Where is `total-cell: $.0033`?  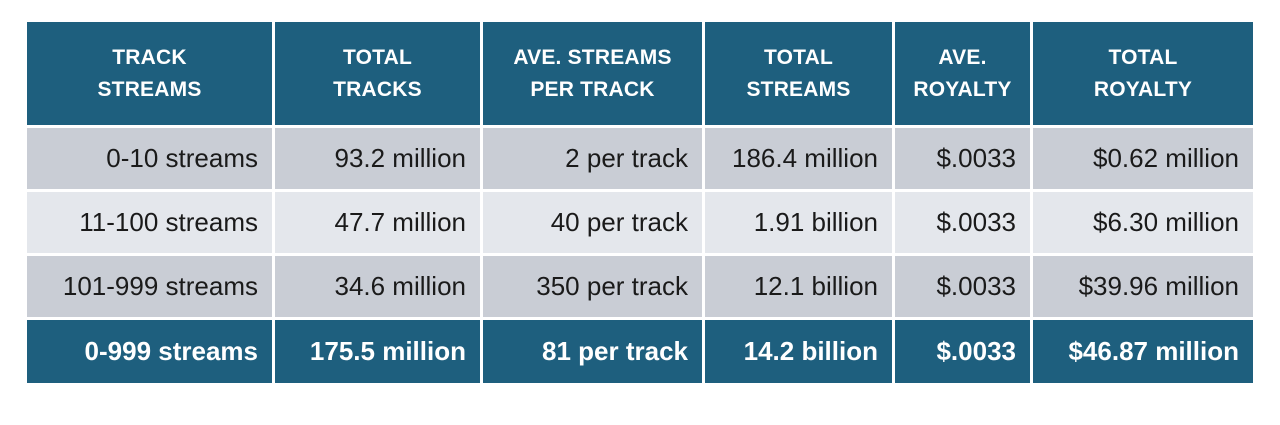 total-cell: $.0033 is located at coordinates (964, 353).